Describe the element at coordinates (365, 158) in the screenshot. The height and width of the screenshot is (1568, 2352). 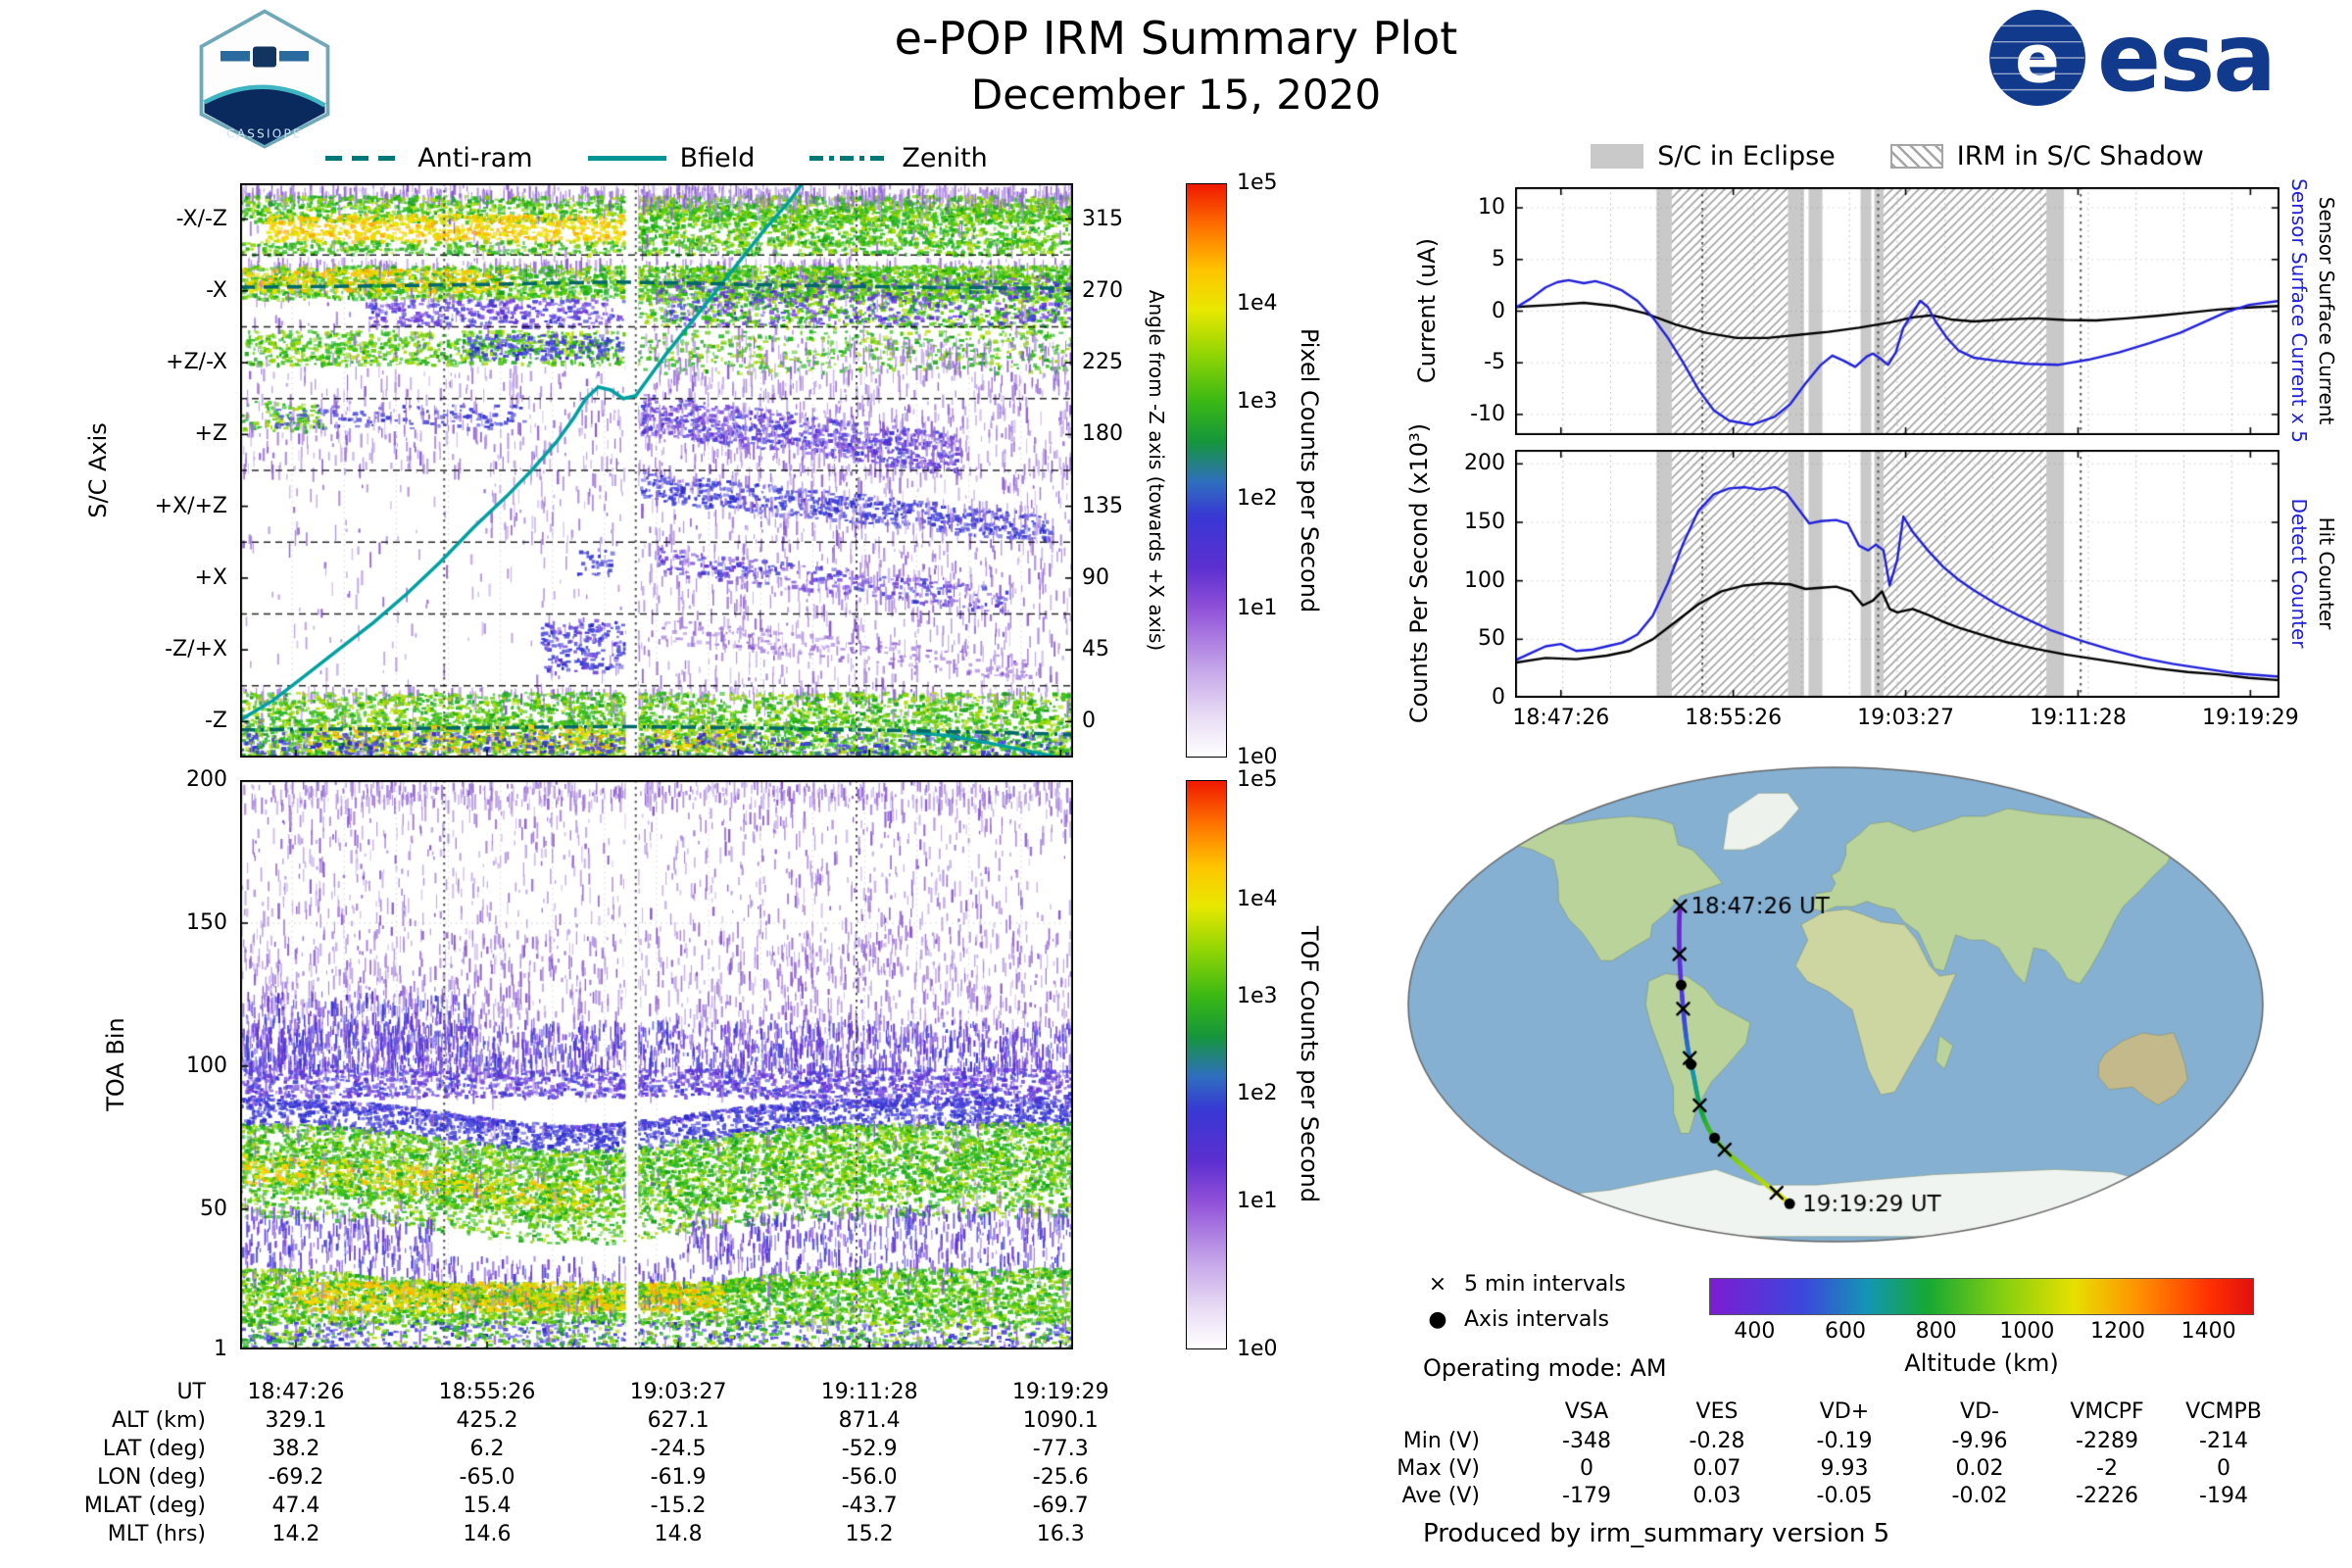
I see `dashed-line-sample` at that location.